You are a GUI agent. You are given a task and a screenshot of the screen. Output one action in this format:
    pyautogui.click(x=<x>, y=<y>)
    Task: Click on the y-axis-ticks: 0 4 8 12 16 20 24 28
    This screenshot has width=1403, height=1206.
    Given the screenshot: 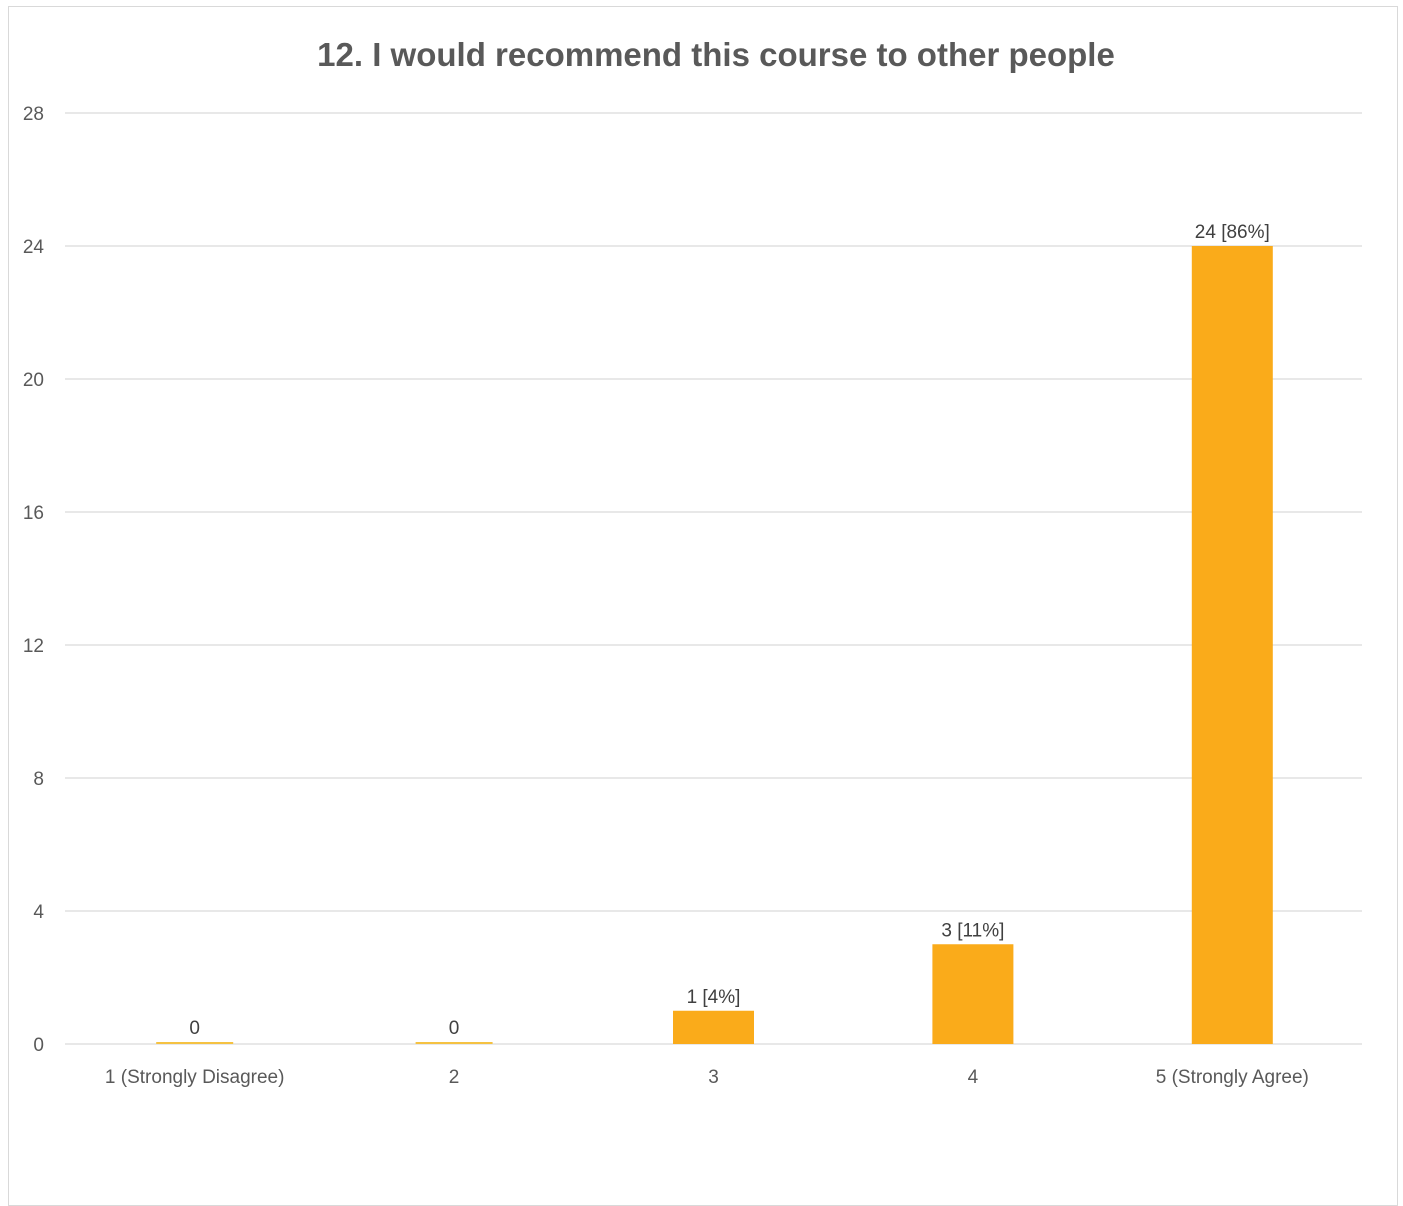 What is the action you would take?
    pyautogui.click(x=34, y=580)
    